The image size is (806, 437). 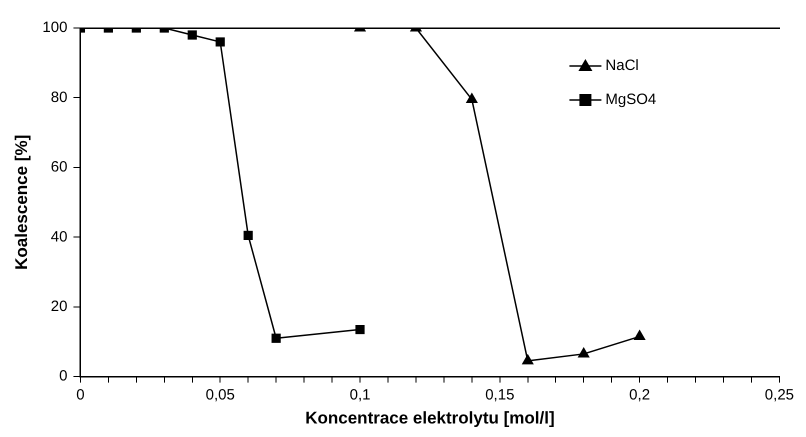 What do you see at coordinates (59, 97) in the screenshot?
I see `y-tick-label: 80` at bounding box center [59, 97].